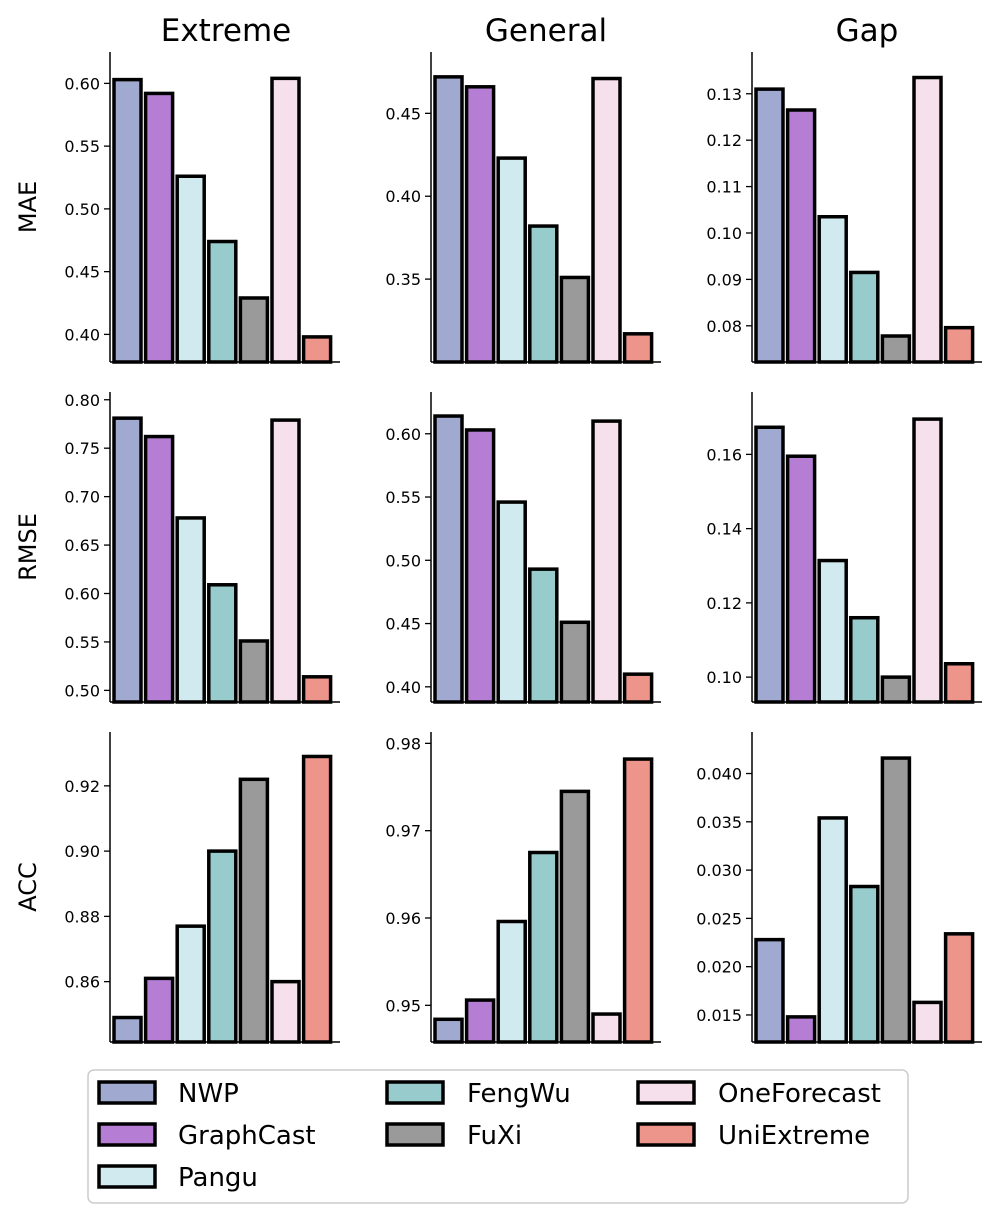  What do you see at coordinates (839, 888) in the screenshot?
I see `panel-acc-gap: 0.015 0.020 0.025 0.030 0.035 0.040` at bounding box center [839, 888].